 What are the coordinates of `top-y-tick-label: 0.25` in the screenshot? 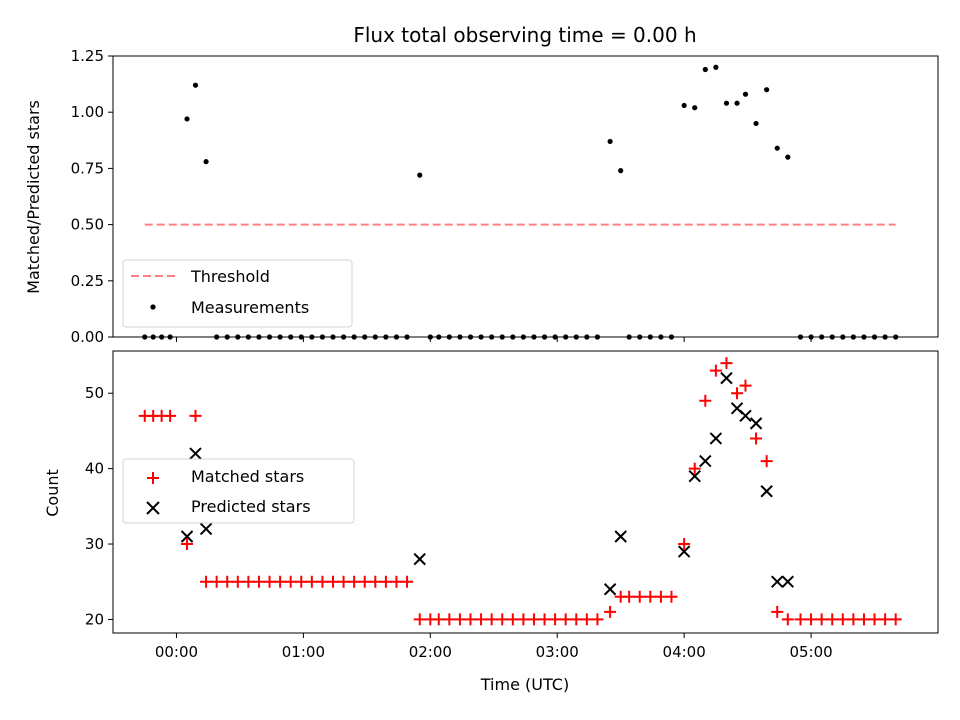 It's located at (87, 281).